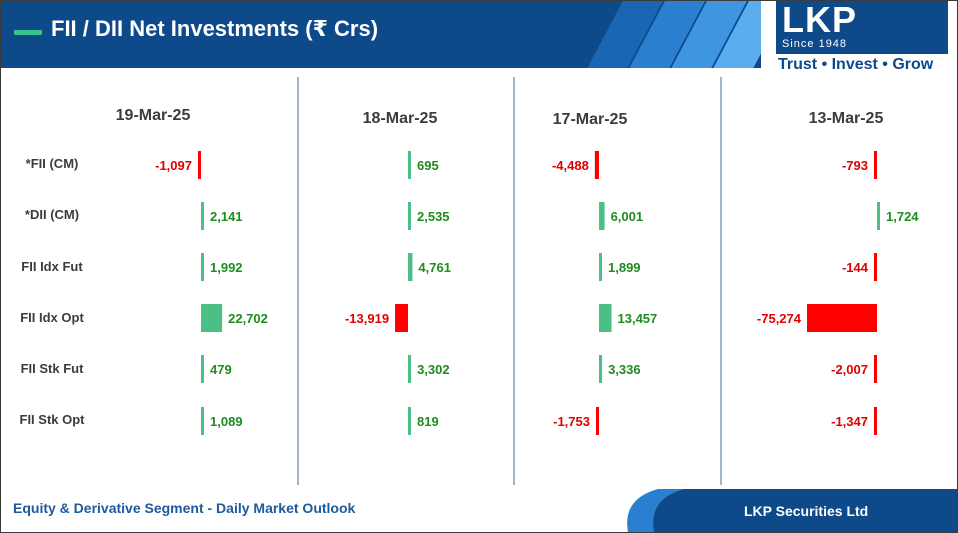 The image size is (958, 533). Describe the element at coordinates (571, 421) in the screenshot. I see `data-label-17-Mar-25-FII Stk Opt: -1,753` at that location.